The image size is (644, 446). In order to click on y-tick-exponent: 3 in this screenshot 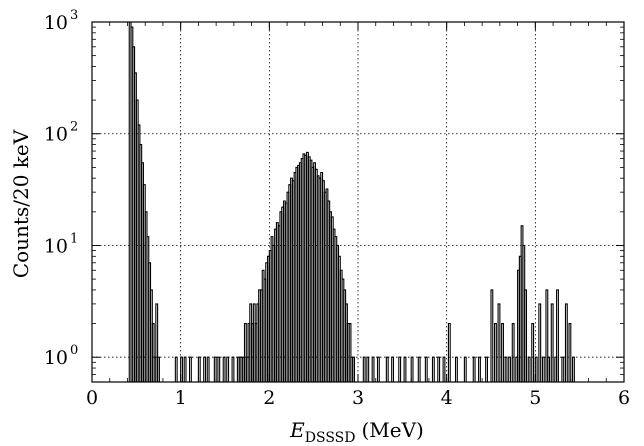, I will do `click(74, 15)`.